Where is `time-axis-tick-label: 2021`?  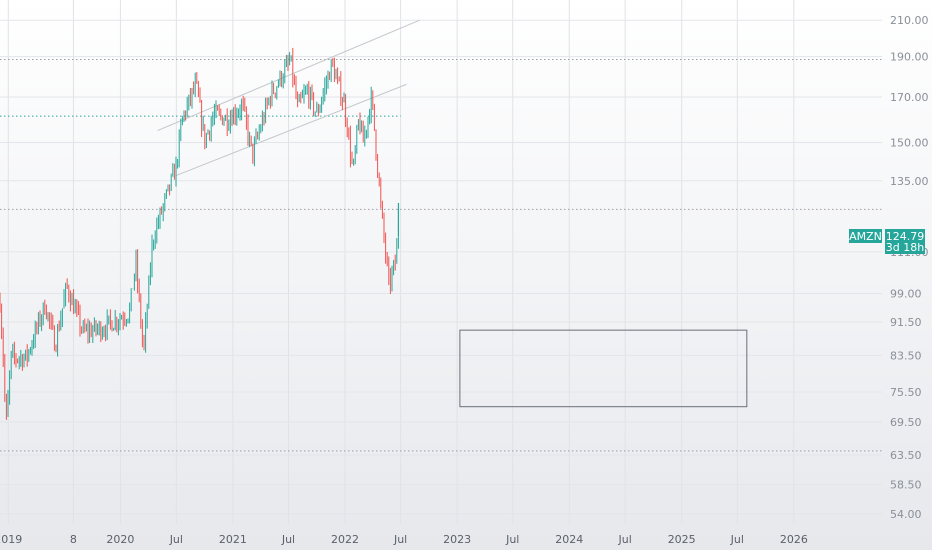
time-axis-tick-label: 2021 is located at coordinates (233, 539).